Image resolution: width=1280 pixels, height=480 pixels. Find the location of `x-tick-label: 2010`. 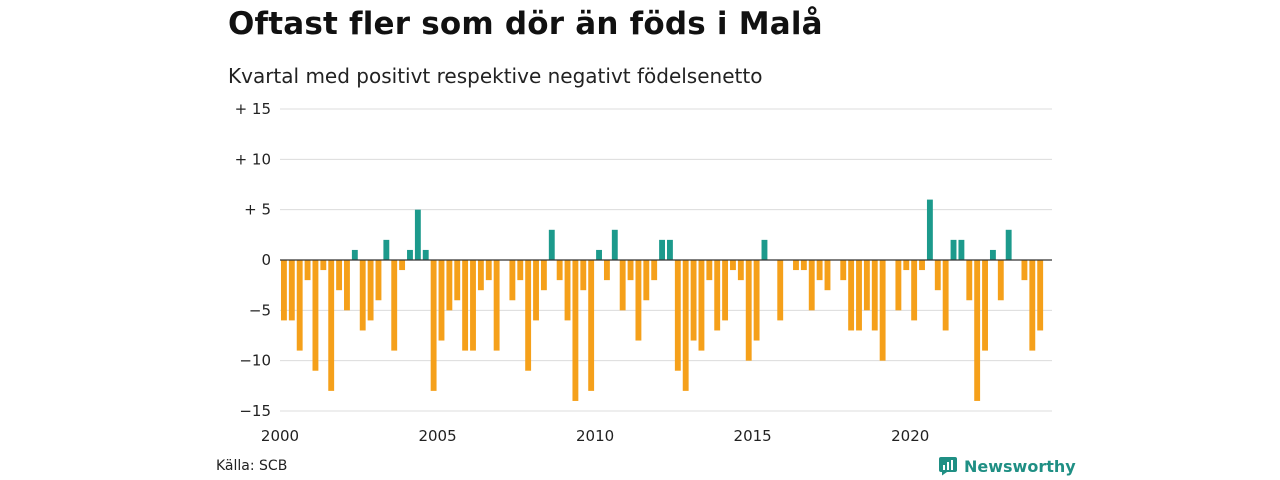

x-tick-label: 2010 is located at coordinates (595, 436).